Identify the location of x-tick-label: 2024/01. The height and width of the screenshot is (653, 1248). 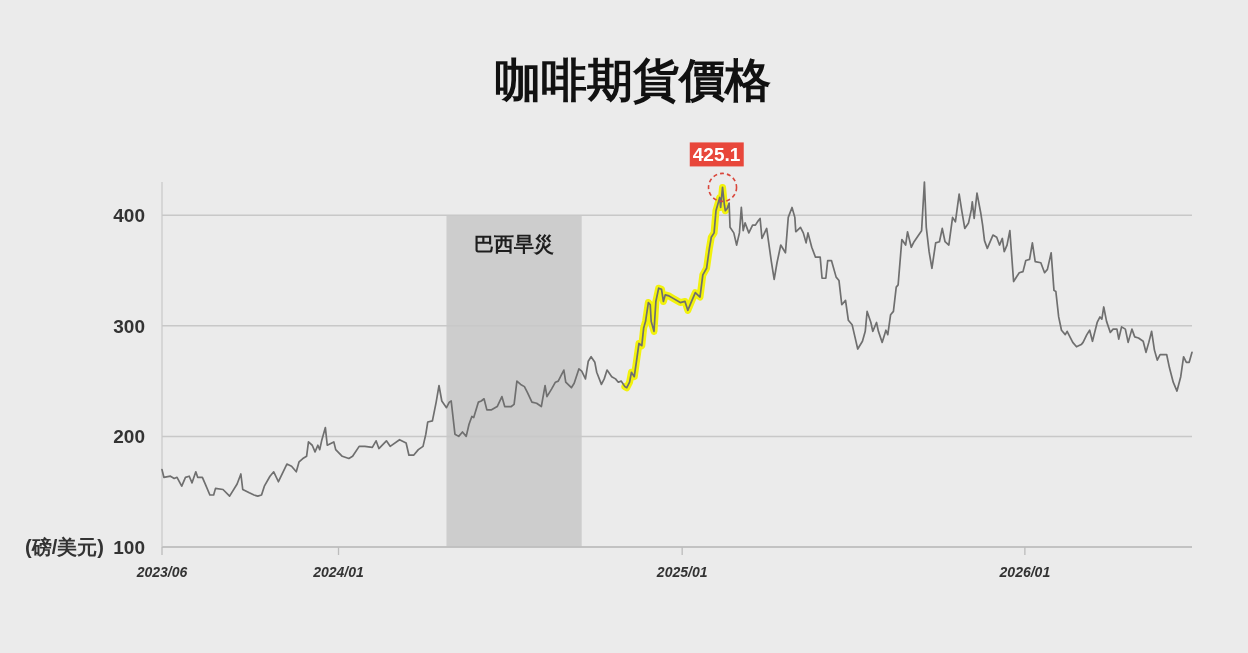
(338, 572).